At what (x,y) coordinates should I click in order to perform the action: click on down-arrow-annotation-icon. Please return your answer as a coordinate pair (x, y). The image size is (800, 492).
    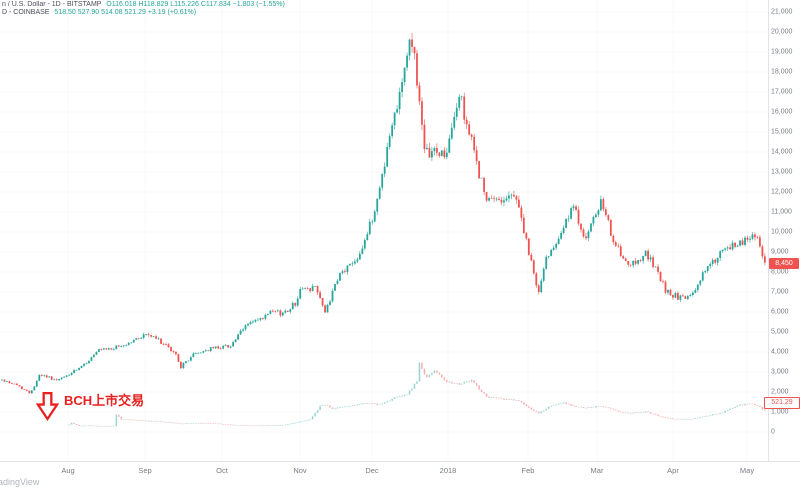
    Looking at the image, I should click on (47, 408).